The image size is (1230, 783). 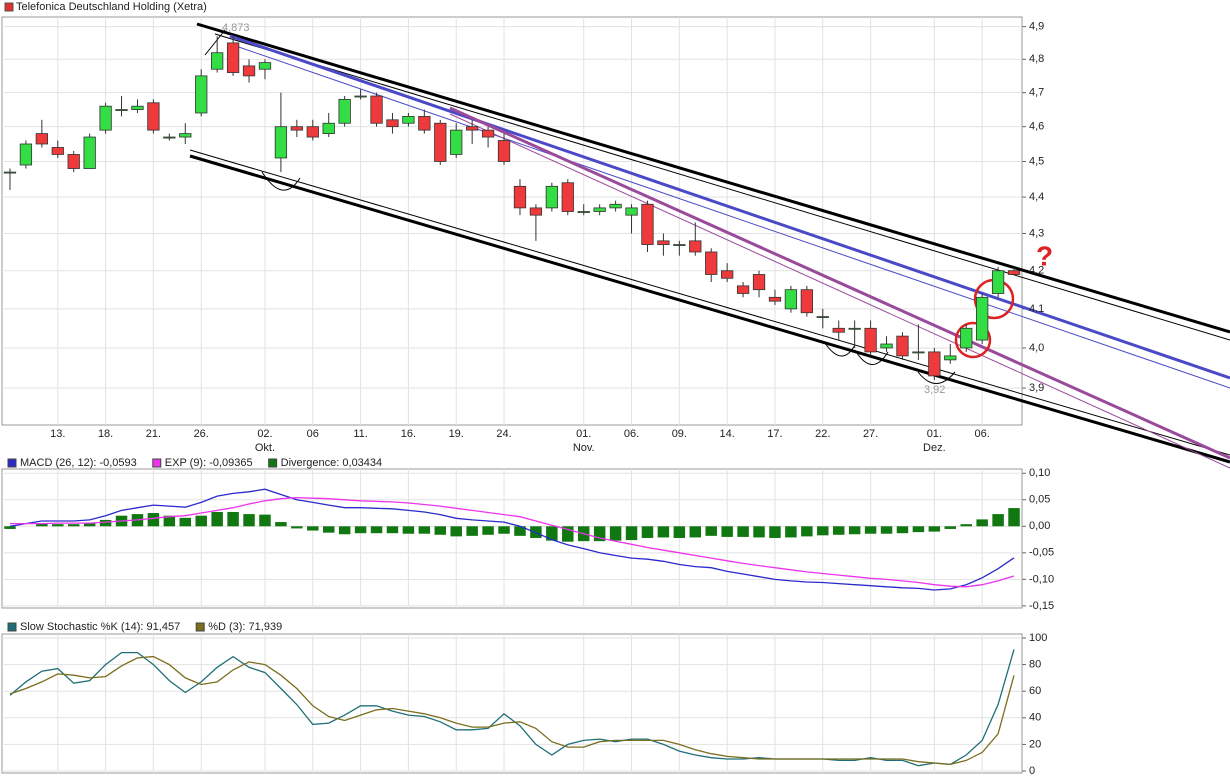 I want to click on x-tick-label: 16., so click(x=408, y=434).